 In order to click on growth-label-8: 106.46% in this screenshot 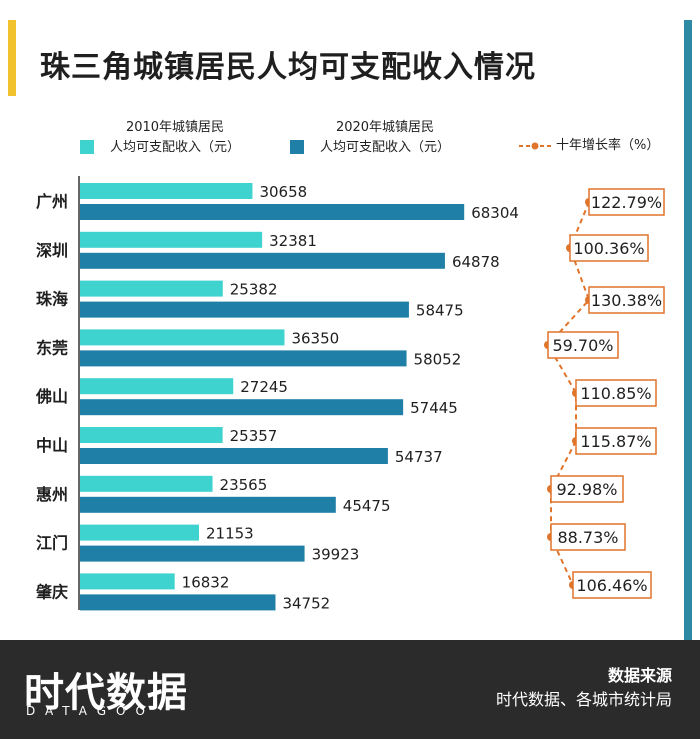, I will do `click(611, 585)`.